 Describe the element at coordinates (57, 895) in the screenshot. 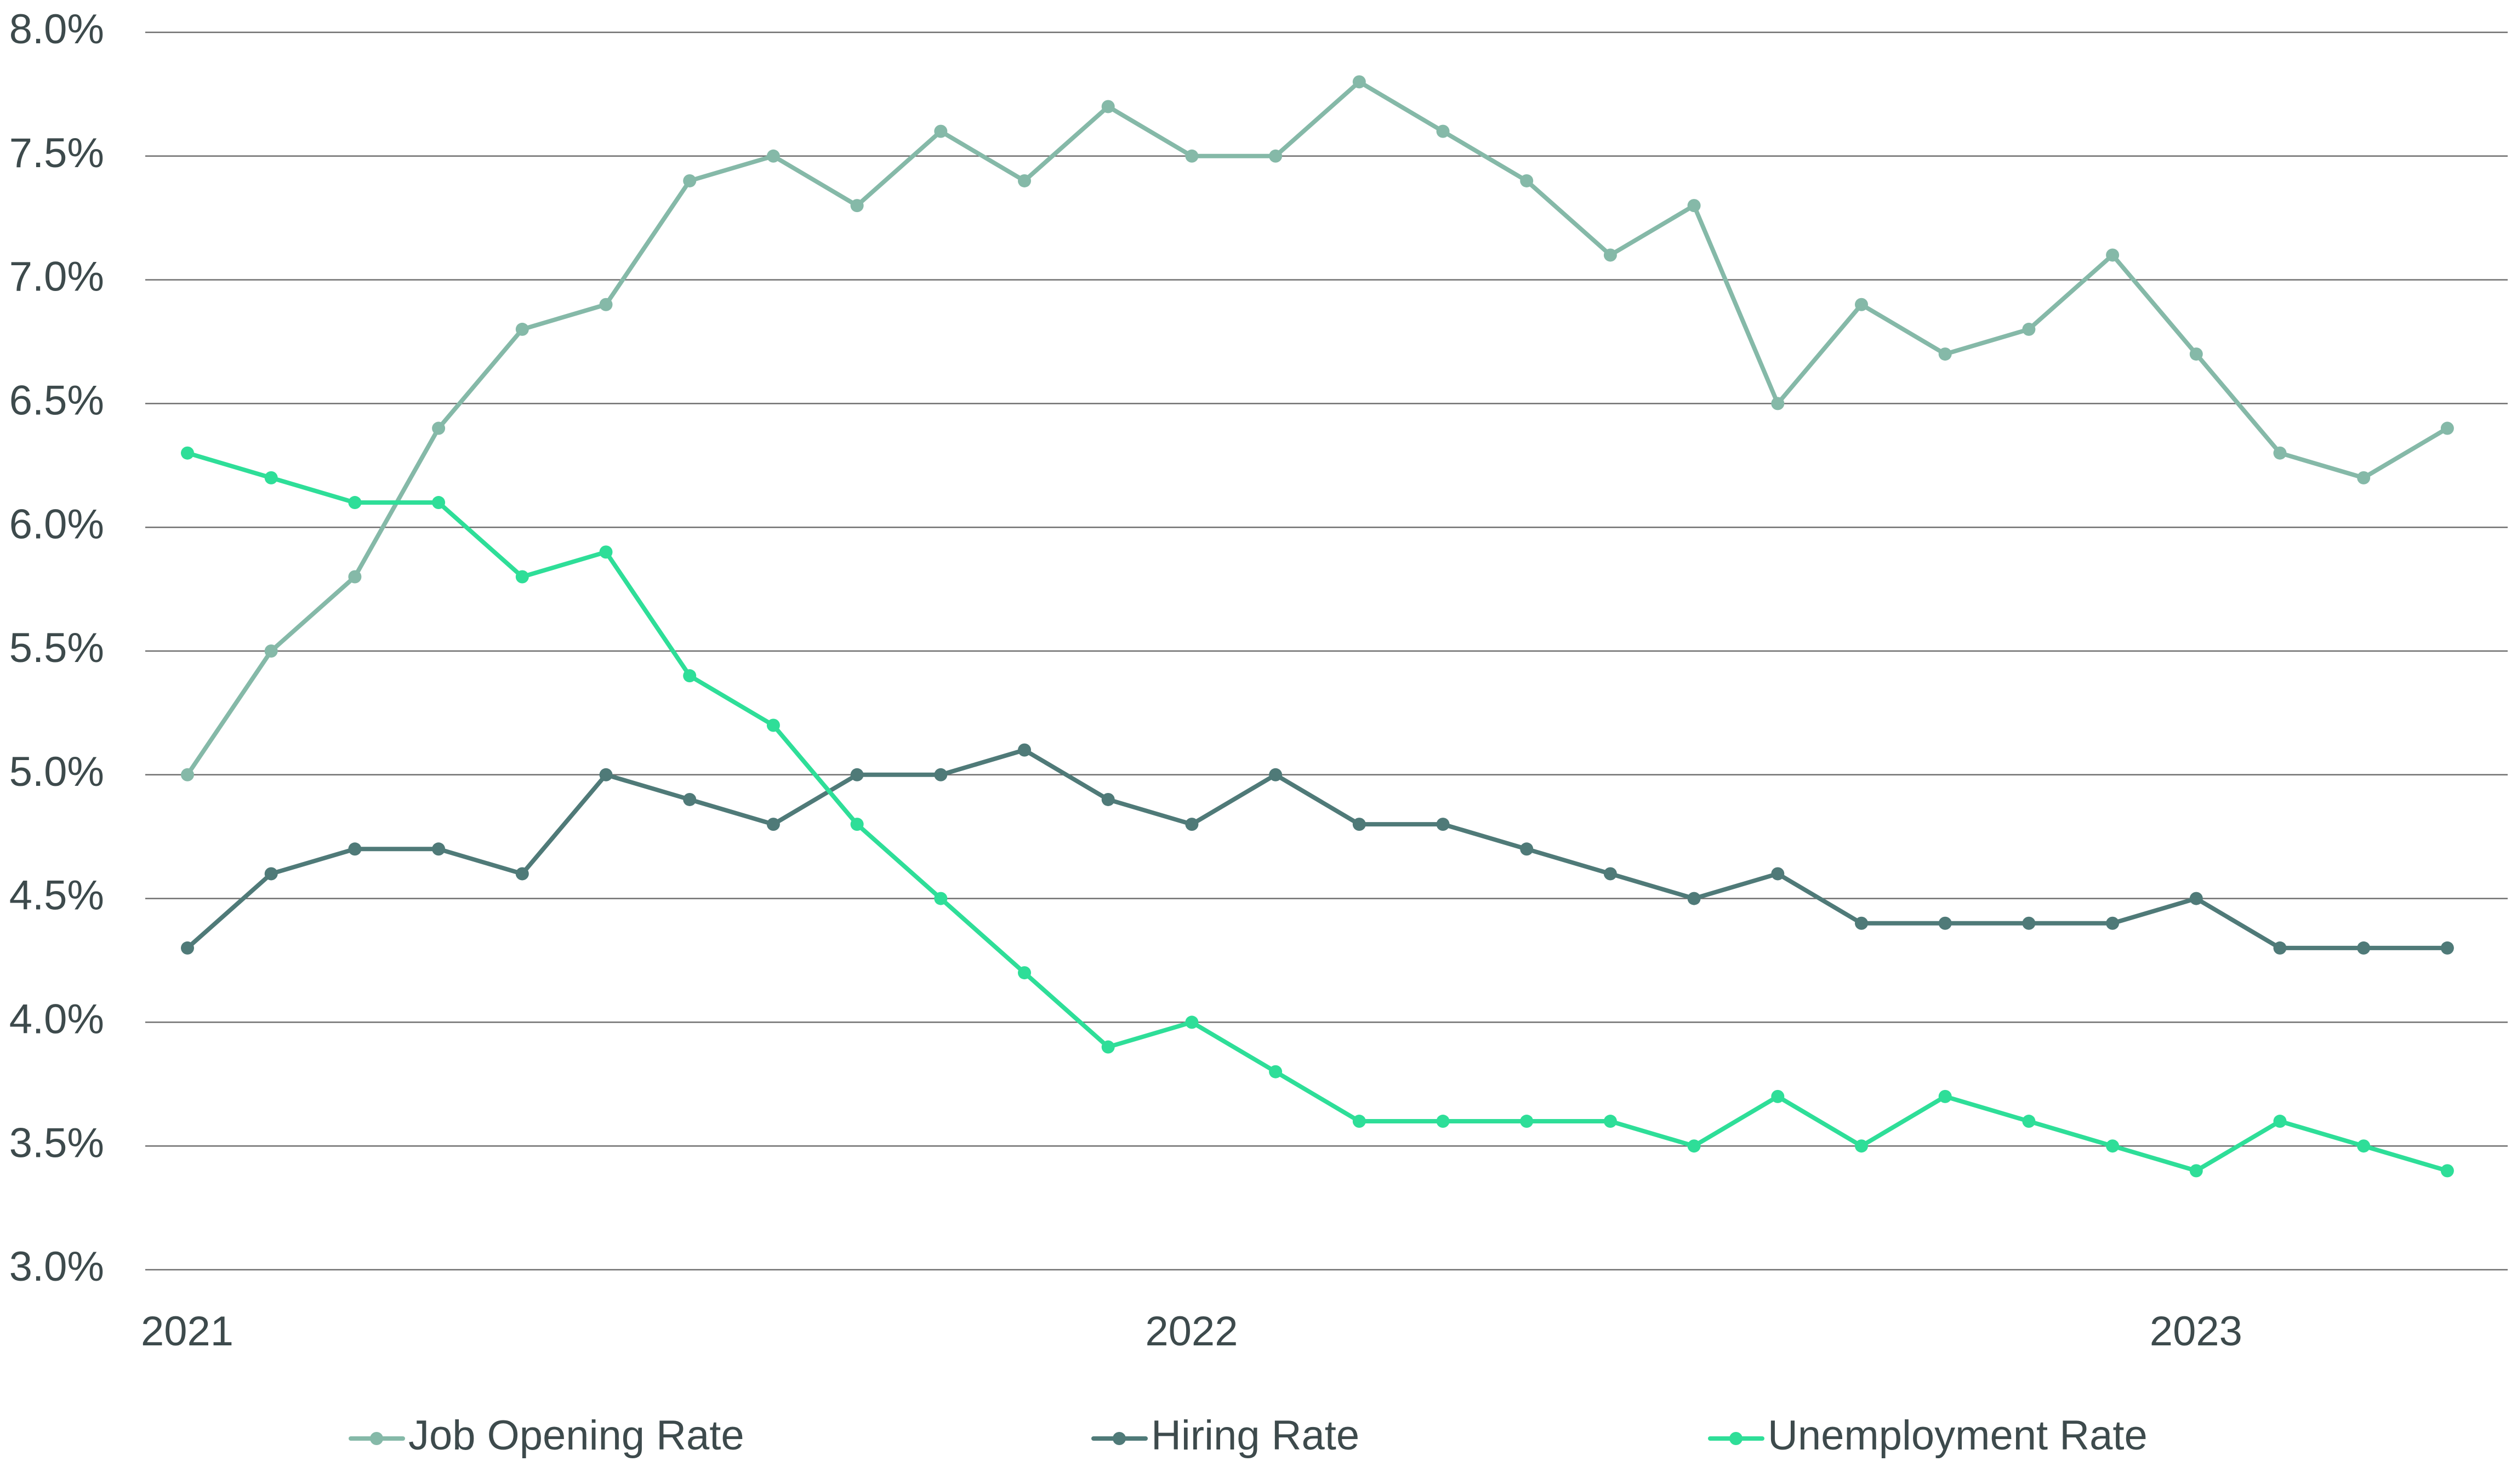

I see `y-tick-label: 4.5%` at that location.